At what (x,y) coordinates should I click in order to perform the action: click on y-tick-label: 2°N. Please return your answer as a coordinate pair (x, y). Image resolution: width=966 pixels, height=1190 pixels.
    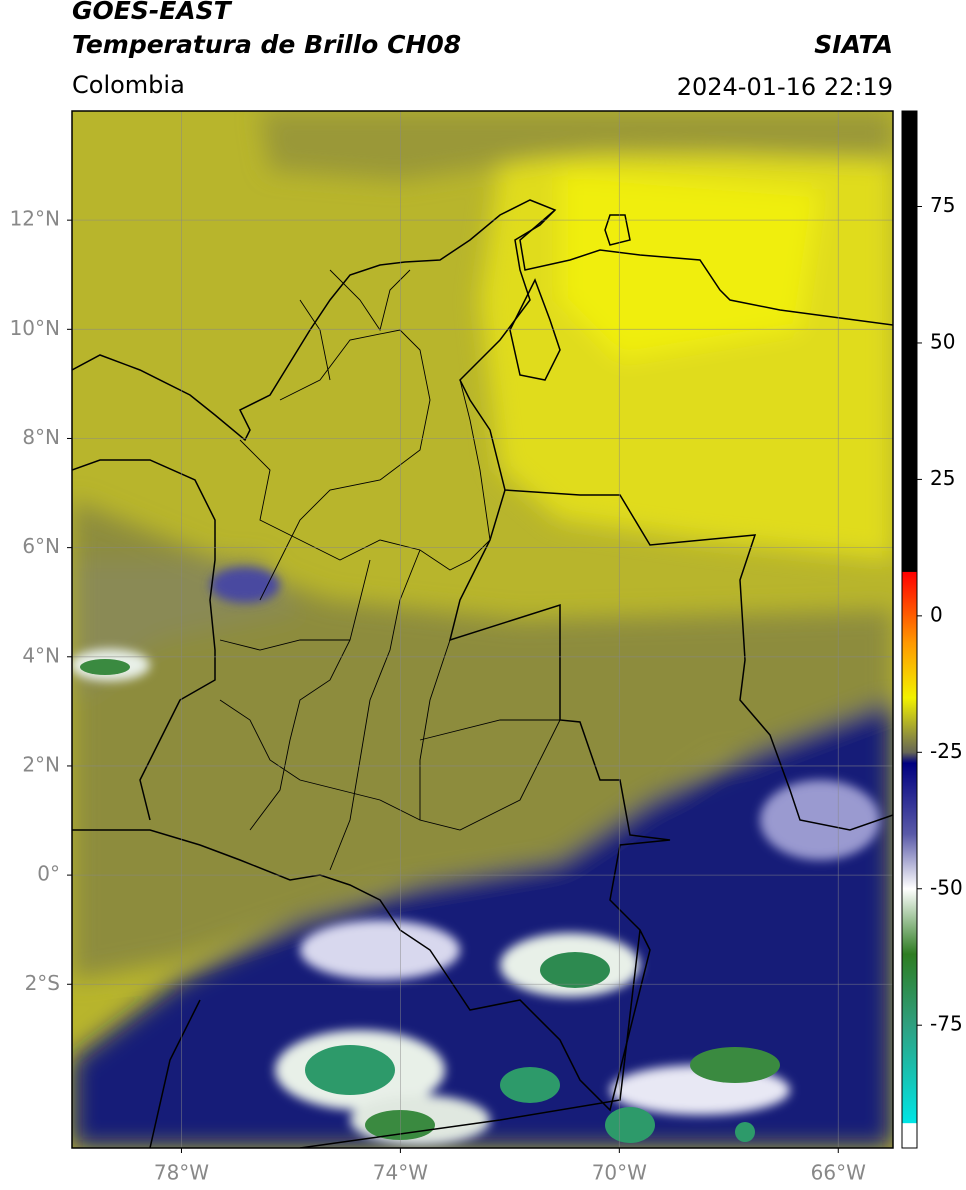
    Looking at the image, I should click on (41, 764).